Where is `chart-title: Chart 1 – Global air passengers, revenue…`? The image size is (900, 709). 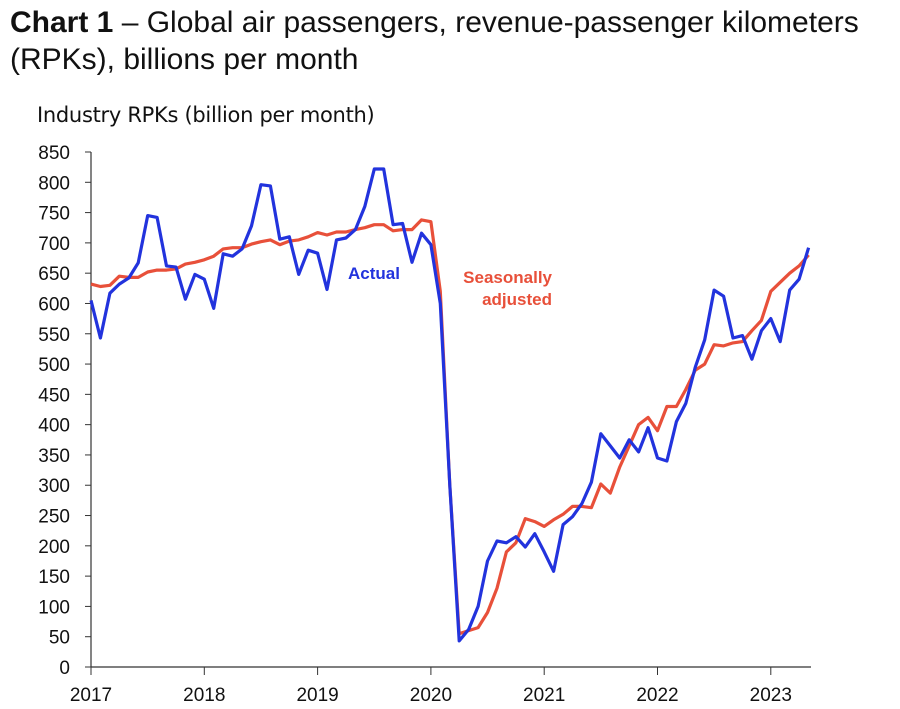
chart-title: Chart 1 – Global air passengers, revenue… is located at coordinates (450, 41).